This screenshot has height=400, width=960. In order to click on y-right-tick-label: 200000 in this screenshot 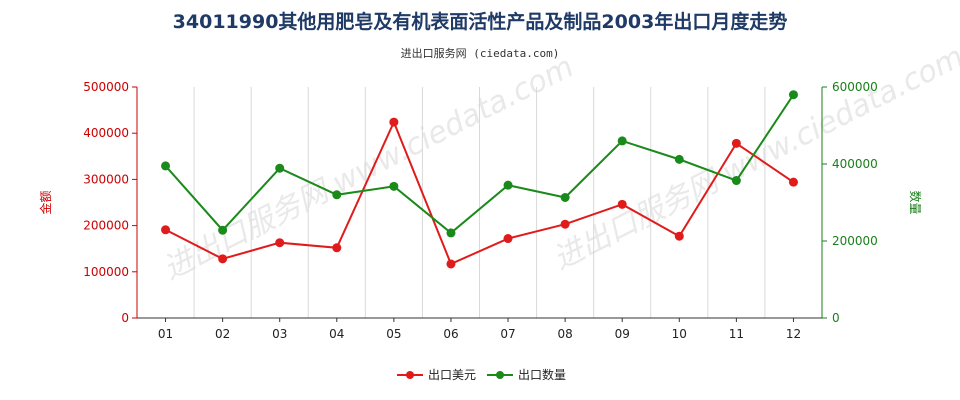, I will do `click(855, 241)`.